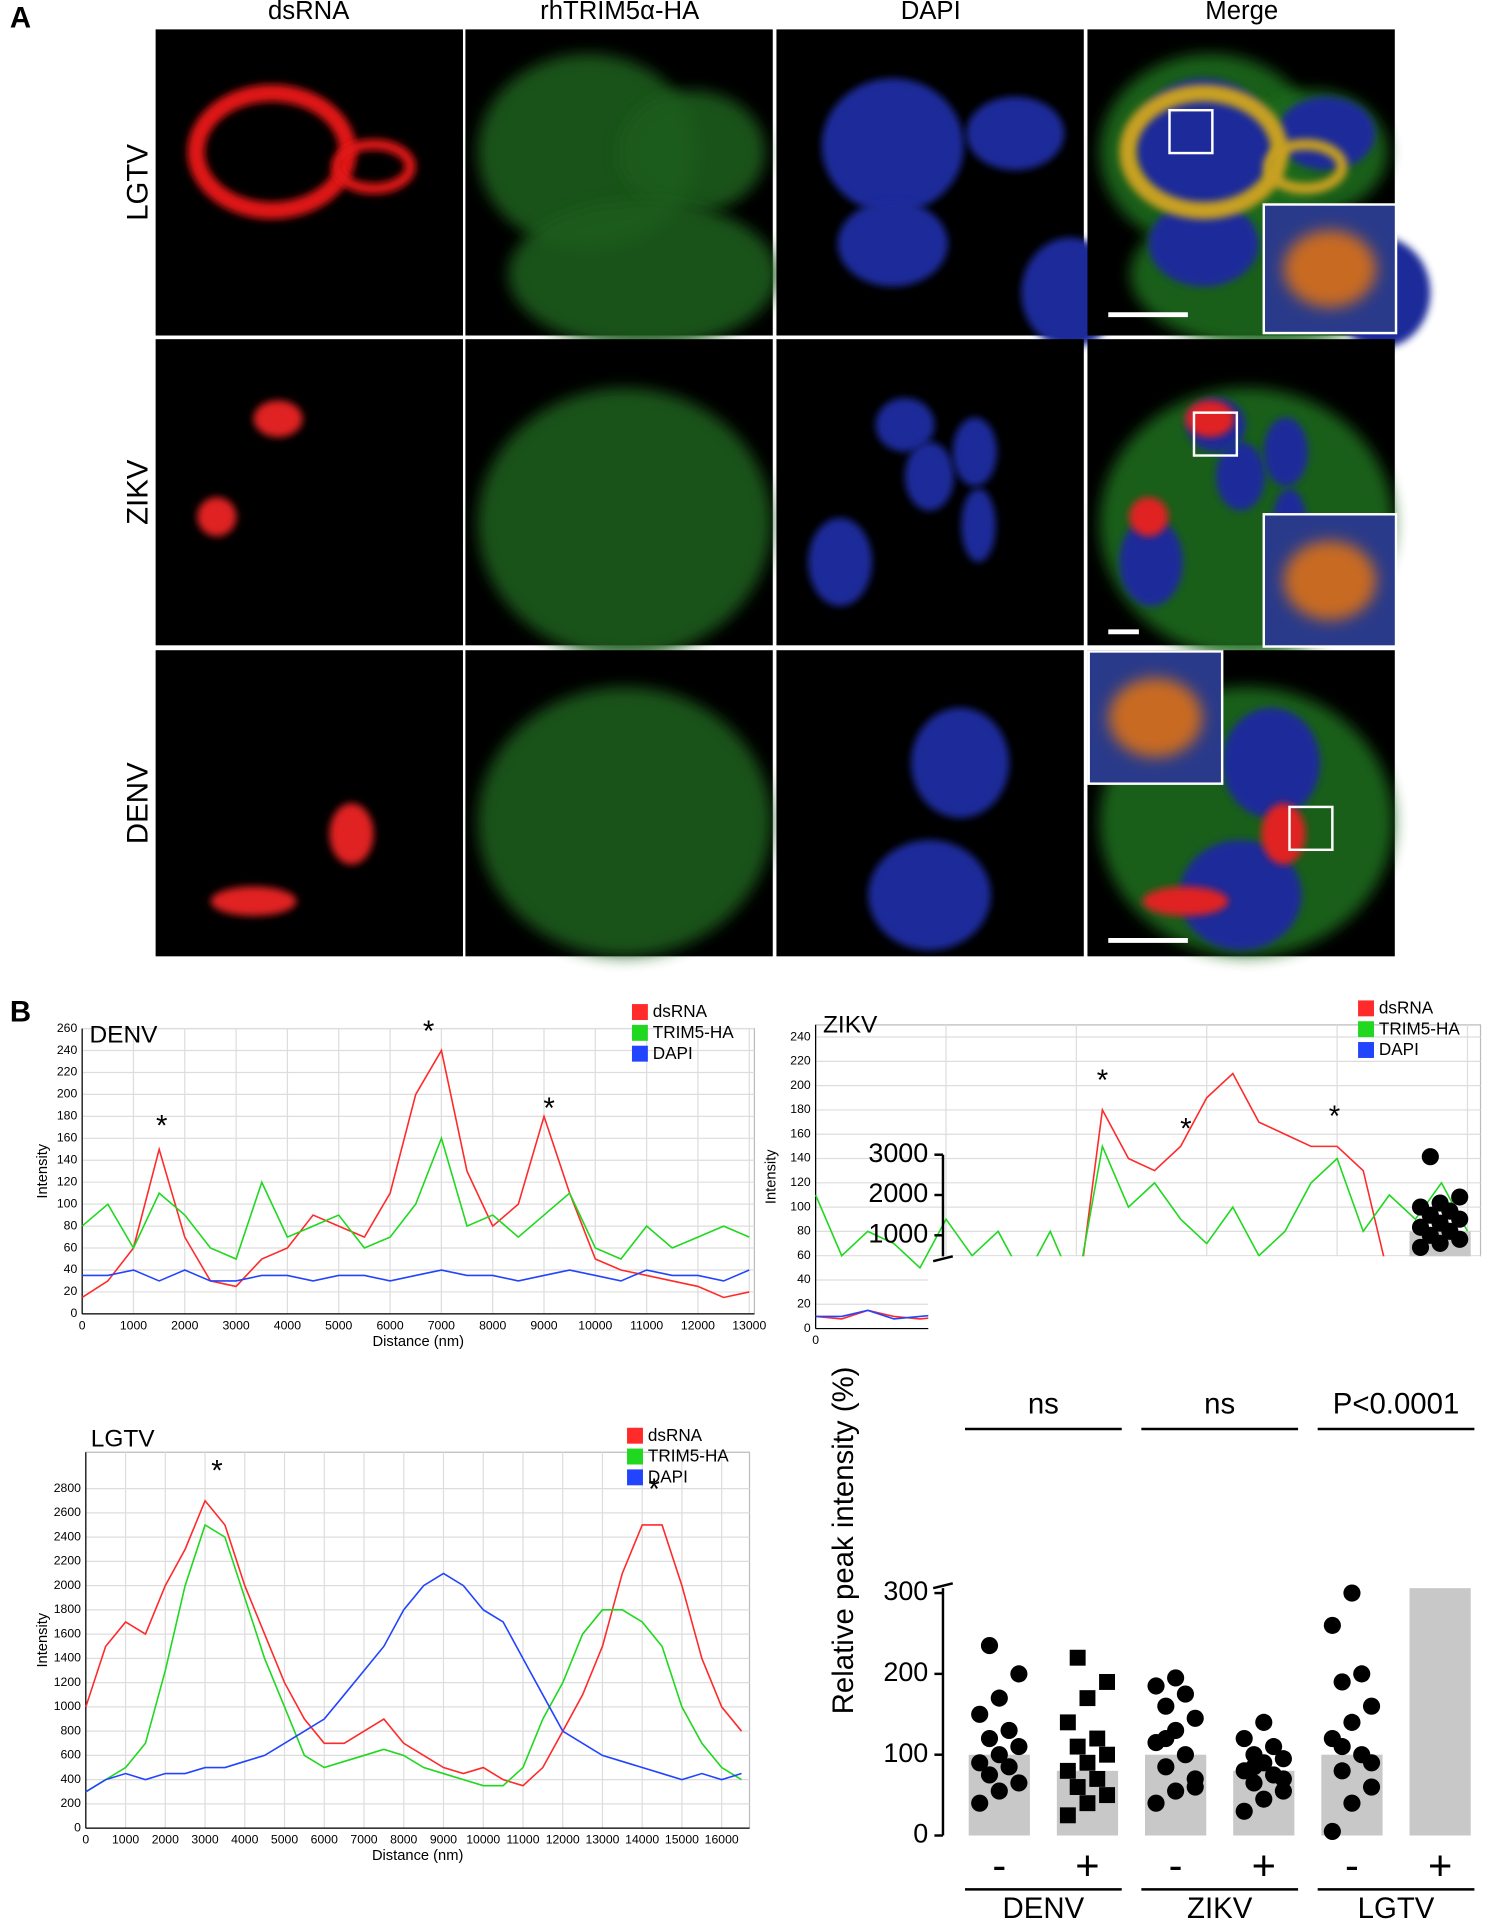 The image size is (1499, 1920). What do you see at coordinates (67, 1028) in the screenshot?
I see `y-tick-label: 260` at bounding box center [67, 1028].